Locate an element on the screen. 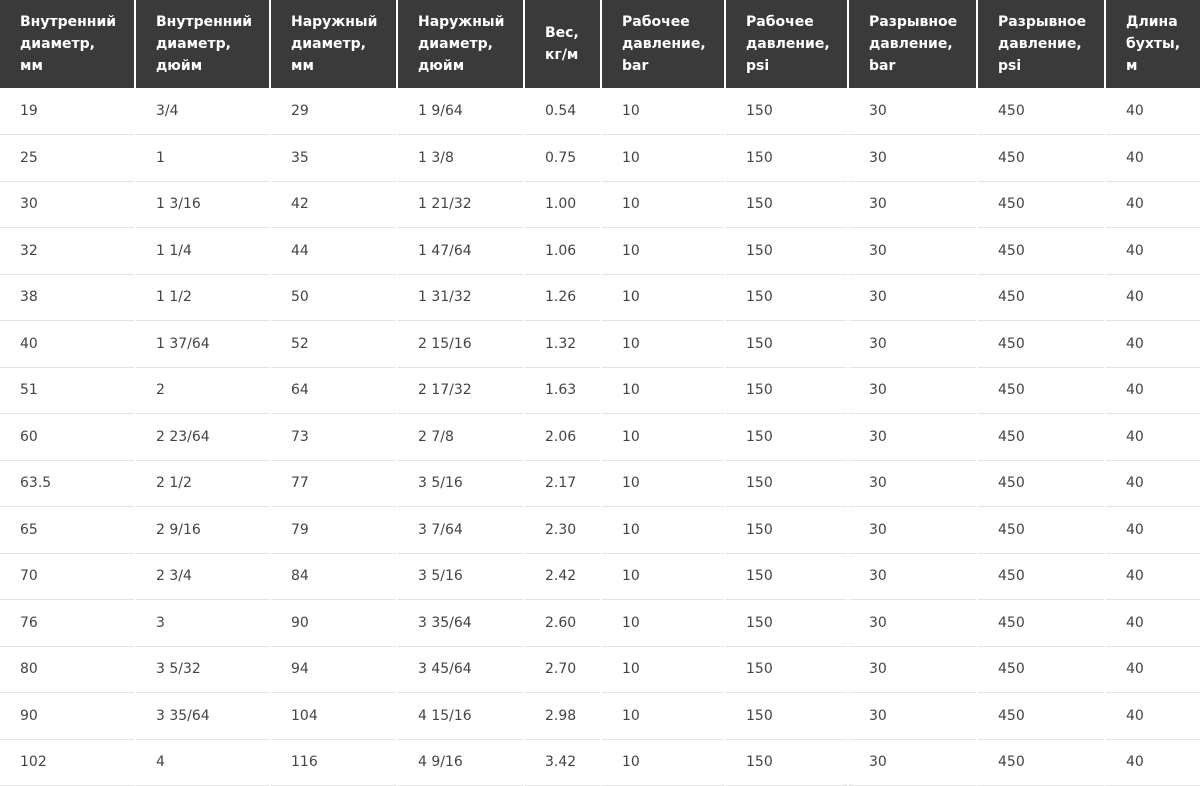 Image resolution: width=1200 pixels, height=786 pixels. table-cell: 2.70 is located at coordinates (563, 669).